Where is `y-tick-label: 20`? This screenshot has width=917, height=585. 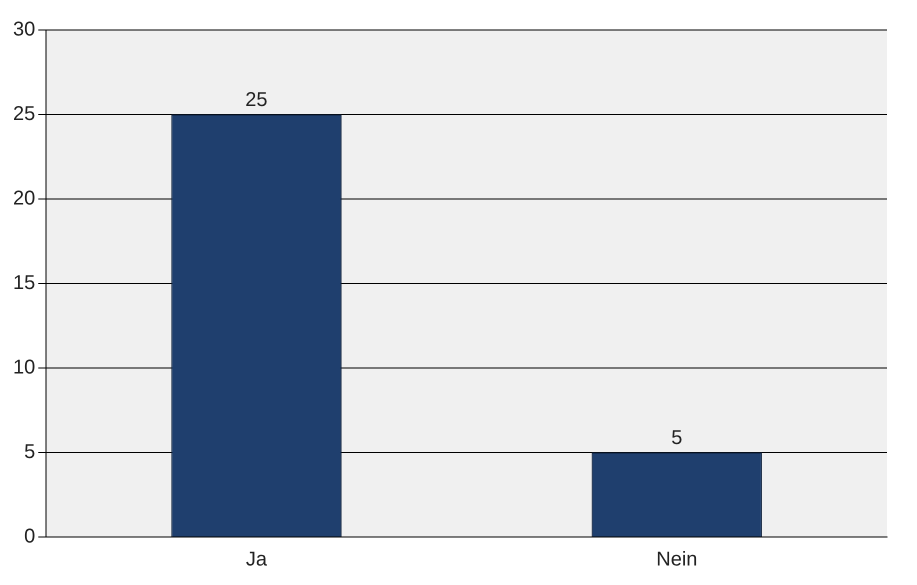
y-tick-label: 20 is located at coordinates (24, 199).